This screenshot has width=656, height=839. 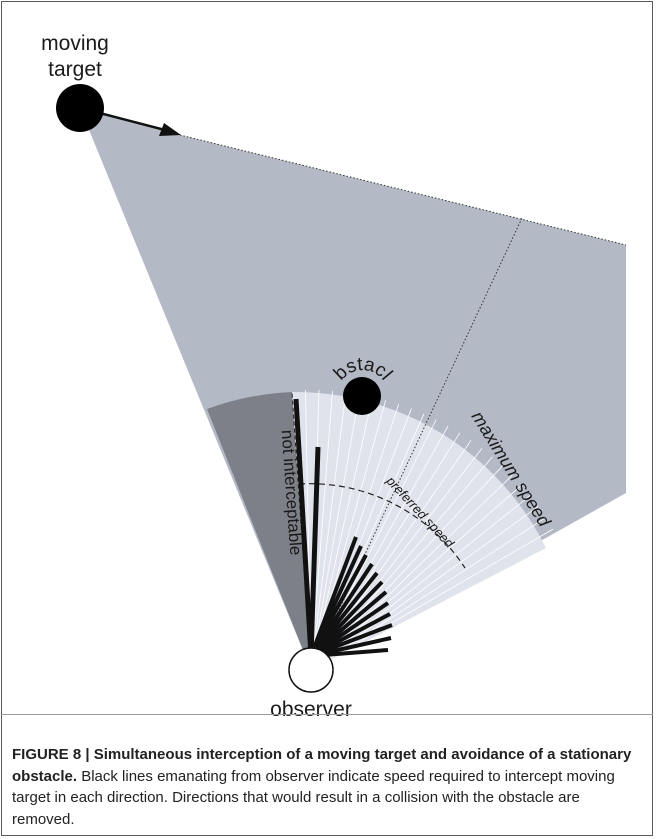 What do you see at coordinates (362, 396) in the screenshot?
I see `obstacle-circle` at bounding box center [362, 396].